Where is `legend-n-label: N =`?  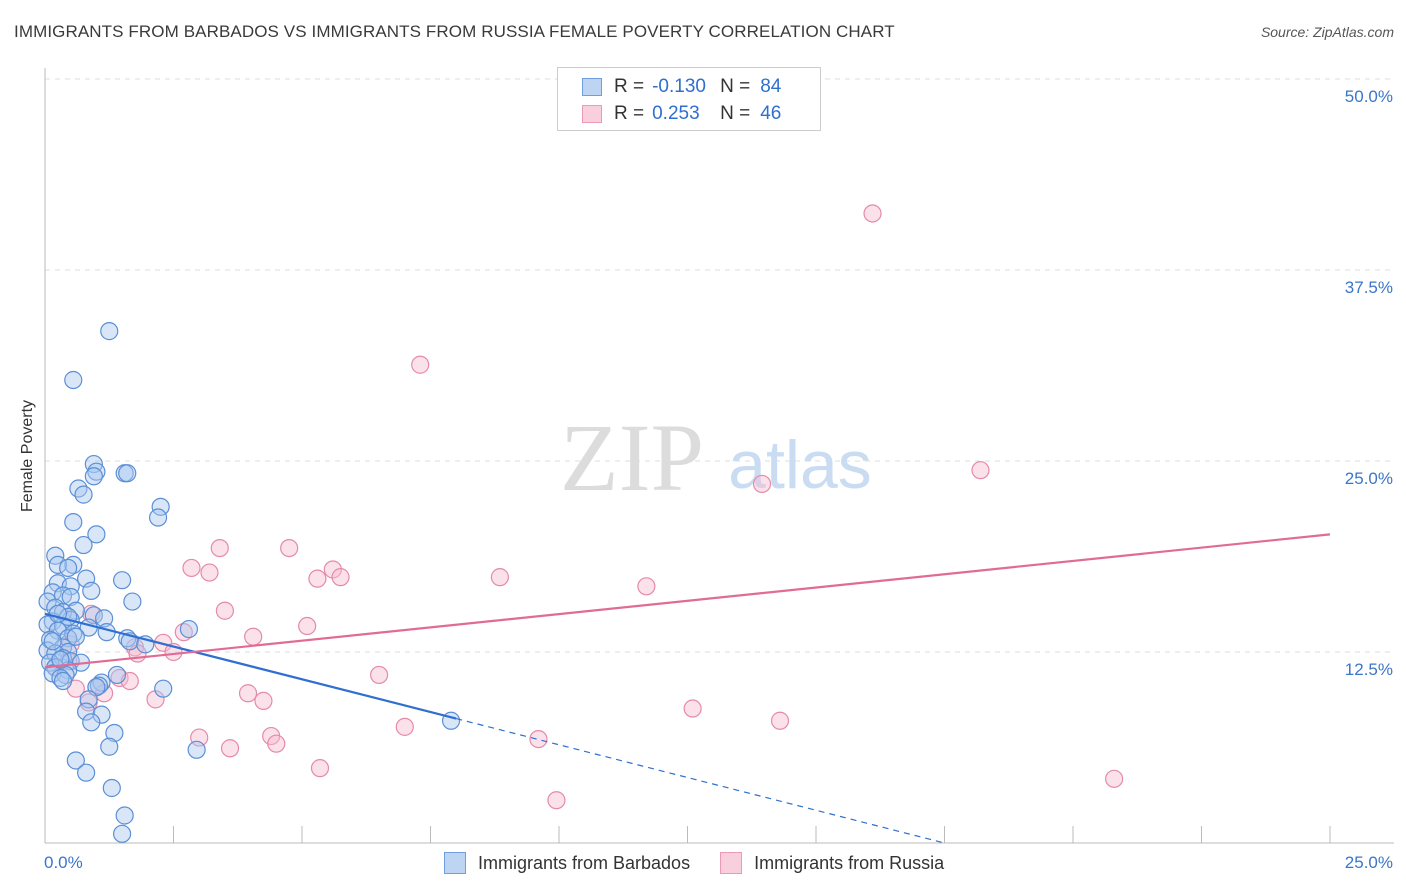 legend-n-label: N = is located at coordinates (735, 113).